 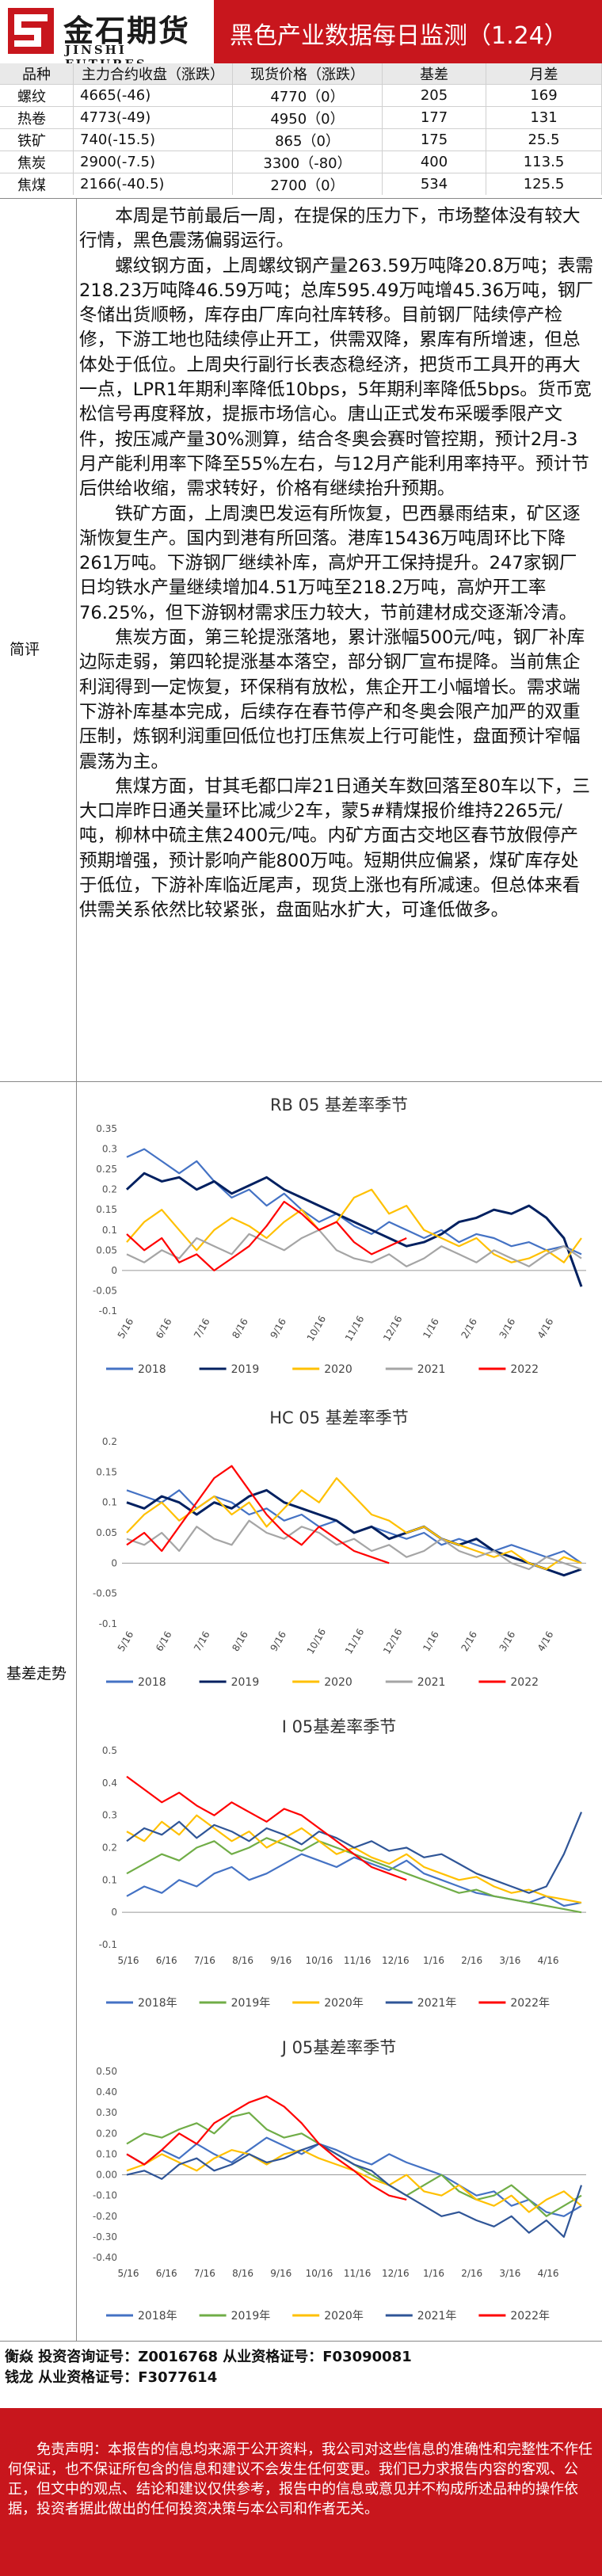 I want to click on price-cell: 3300（-80）, so click(x=307, y=162).